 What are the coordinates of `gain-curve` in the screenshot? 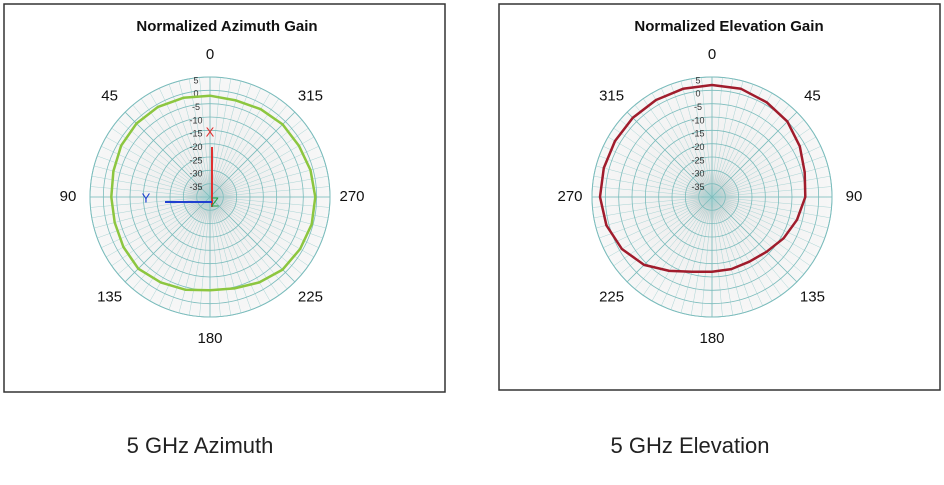 It's located at (213, 193).